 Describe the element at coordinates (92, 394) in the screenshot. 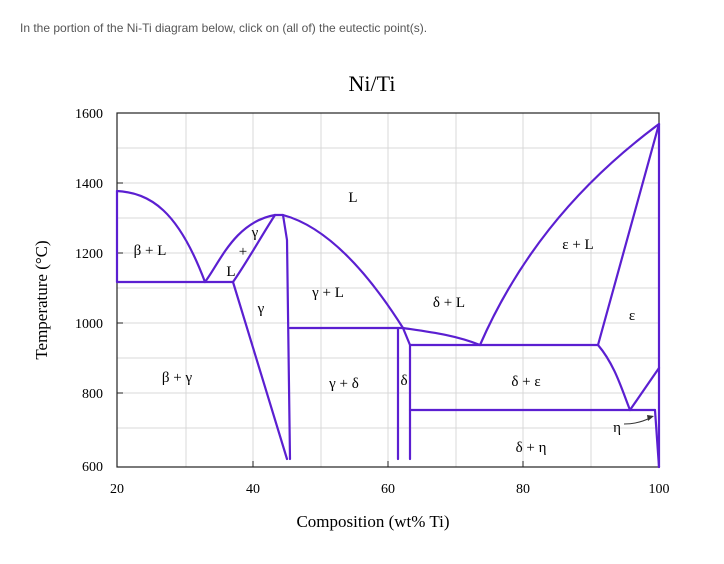

I see `y-tick-label: 800` at that location.